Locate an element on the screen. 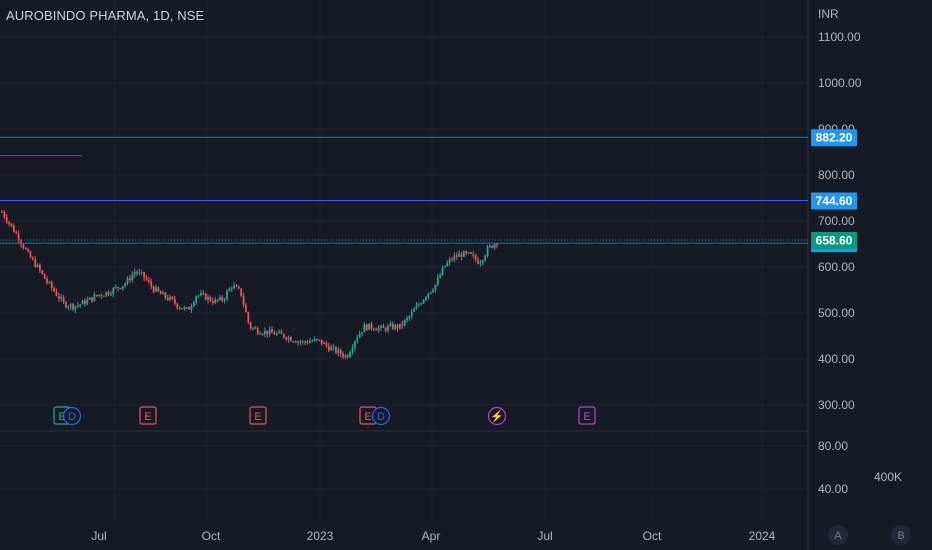 The height and width of the screenshot is (550, 932). corner-button-label: B is located at coordinates (900, 536).